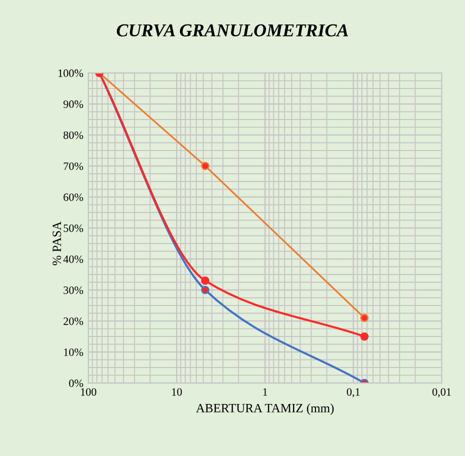  What do you see at coordinates (265, 392) in the screenshot?
I see `x-tick-label: 1` at bounding box center [265, 392].